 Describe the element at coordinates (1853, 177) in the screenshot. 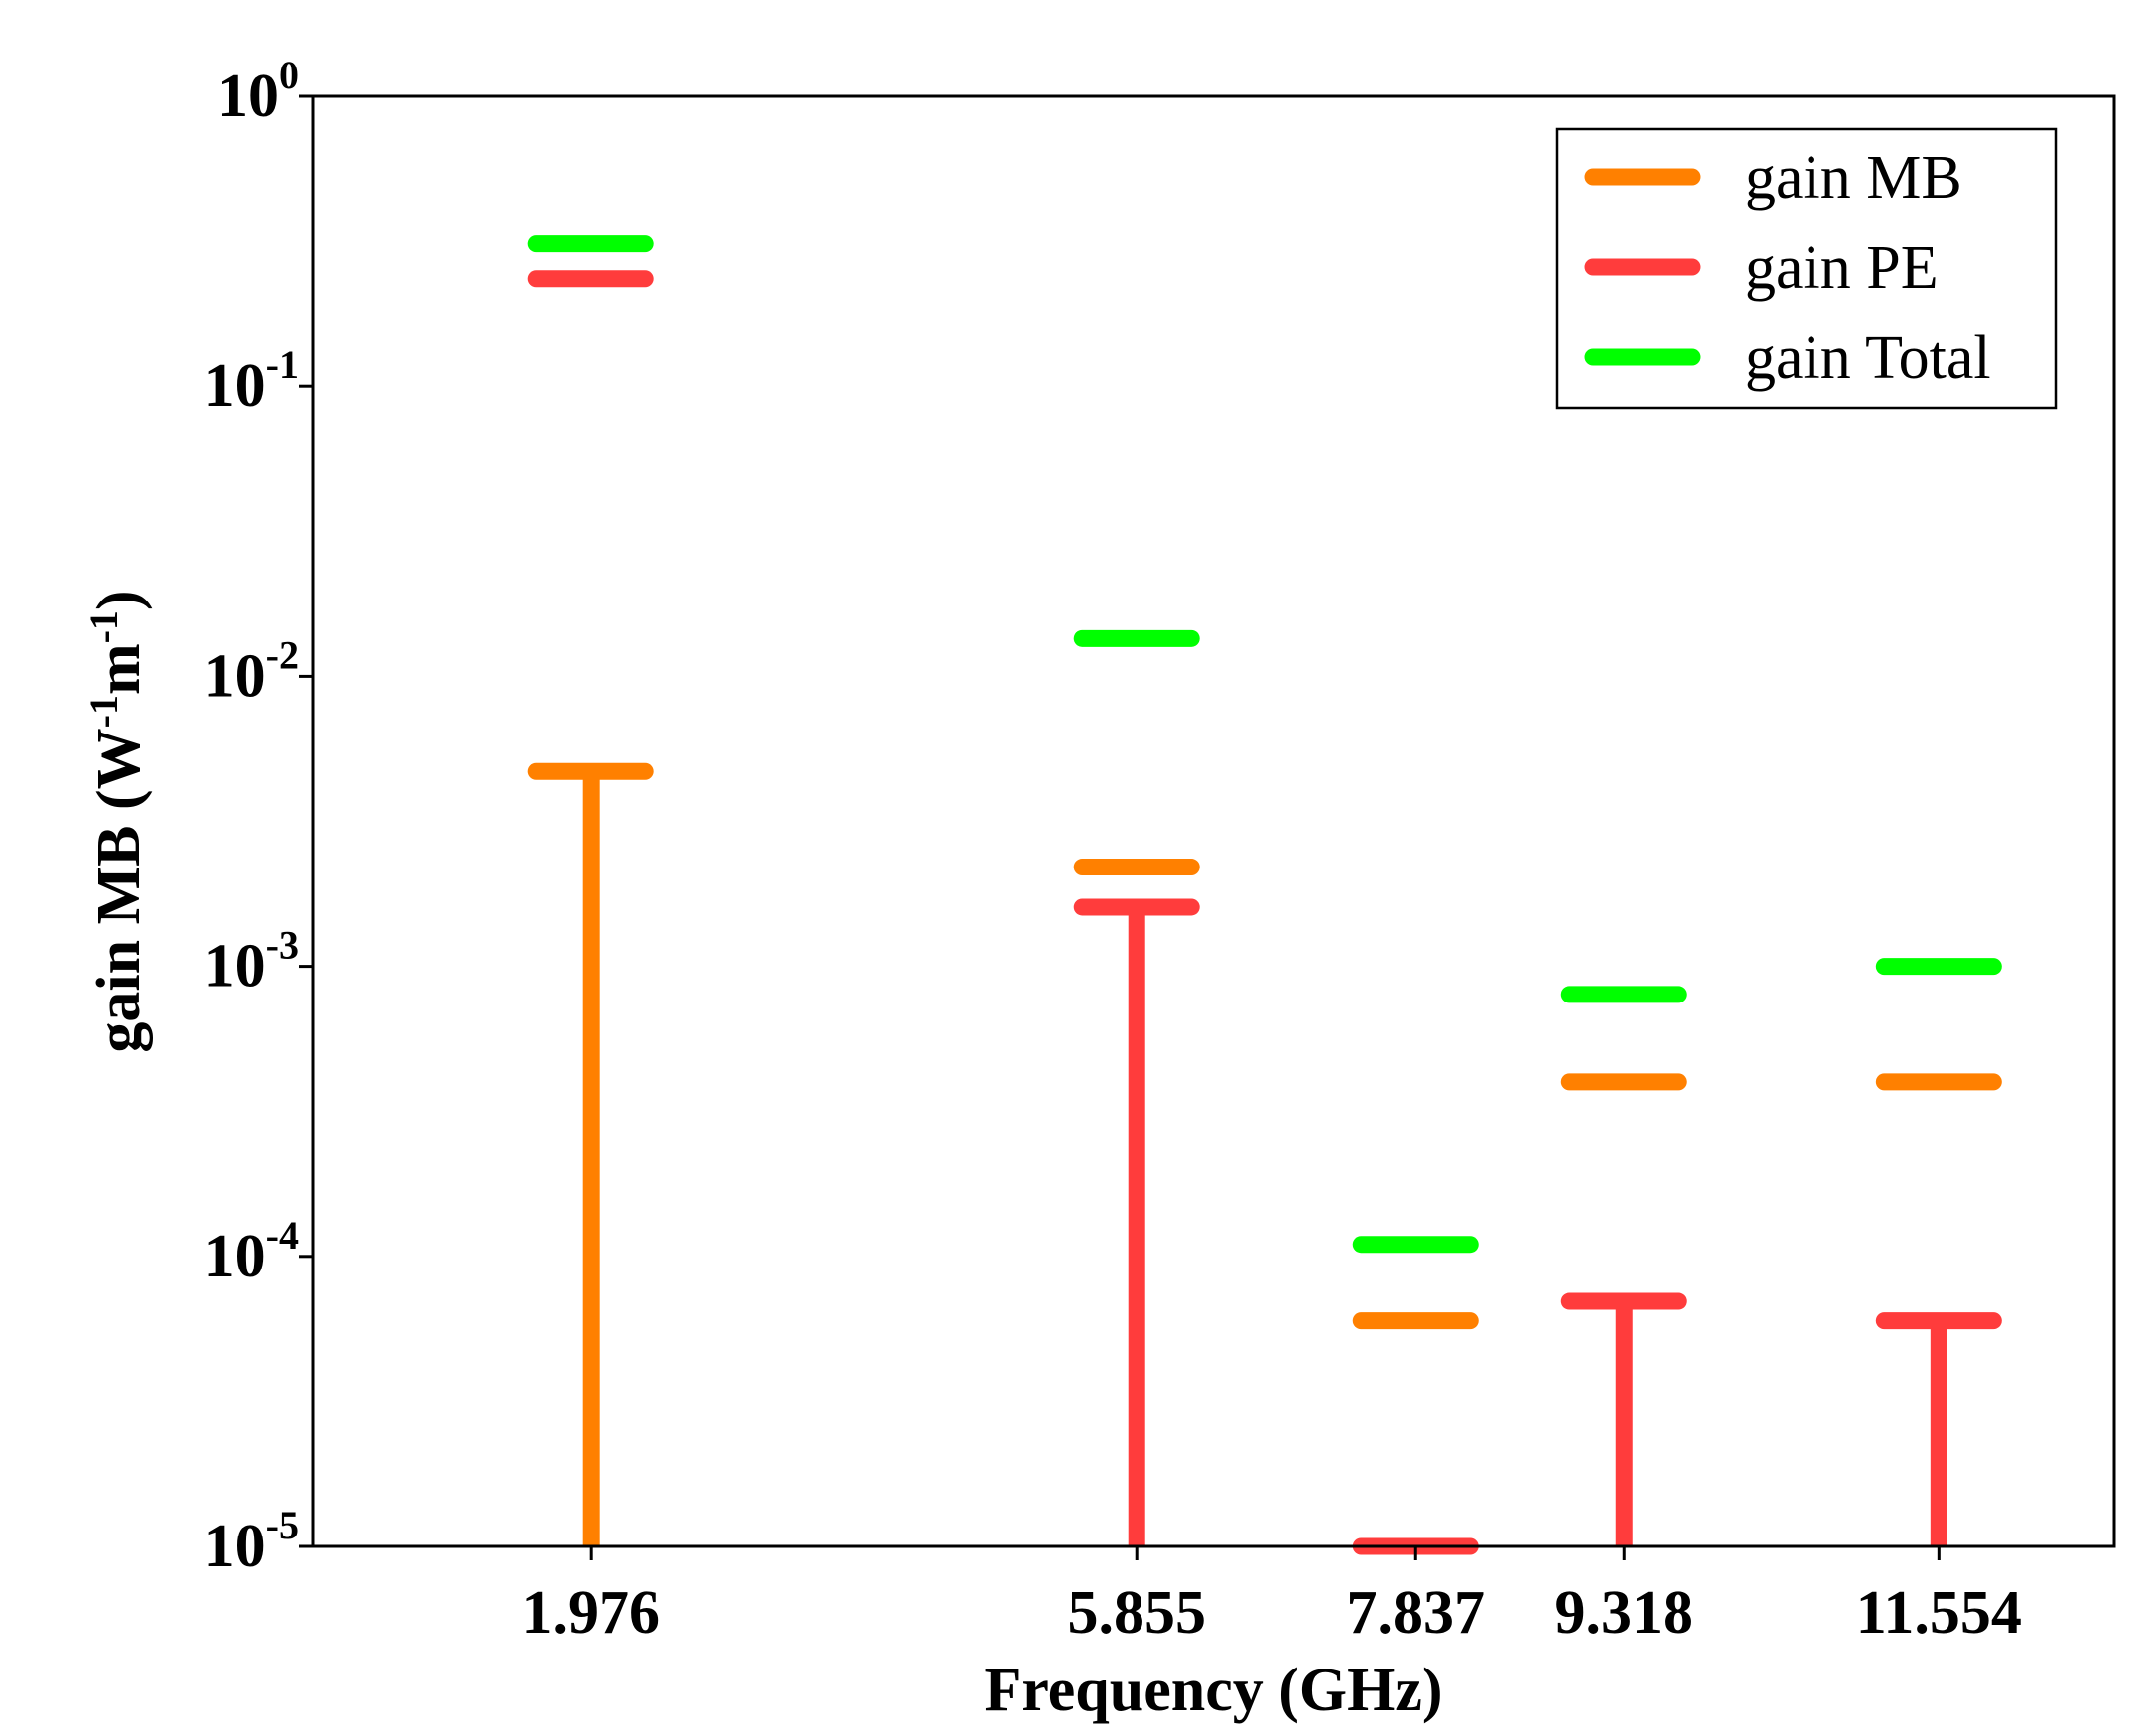

I see `legend-label-gain-mb: gain MB` at that location.